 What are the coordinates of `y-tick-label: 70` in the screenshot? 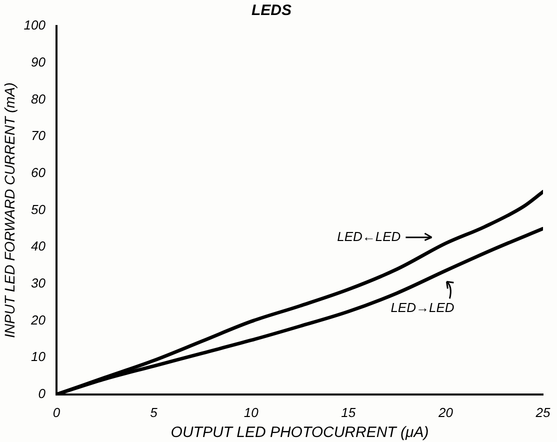 It's located at (38, 136).